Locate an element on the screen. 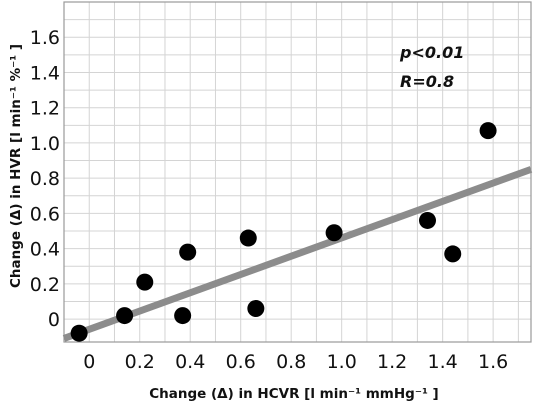 Image resolution: width=534 pixels, height=405 pixels. x-tick-label: 1.4 is located at coordinates (443, 362).